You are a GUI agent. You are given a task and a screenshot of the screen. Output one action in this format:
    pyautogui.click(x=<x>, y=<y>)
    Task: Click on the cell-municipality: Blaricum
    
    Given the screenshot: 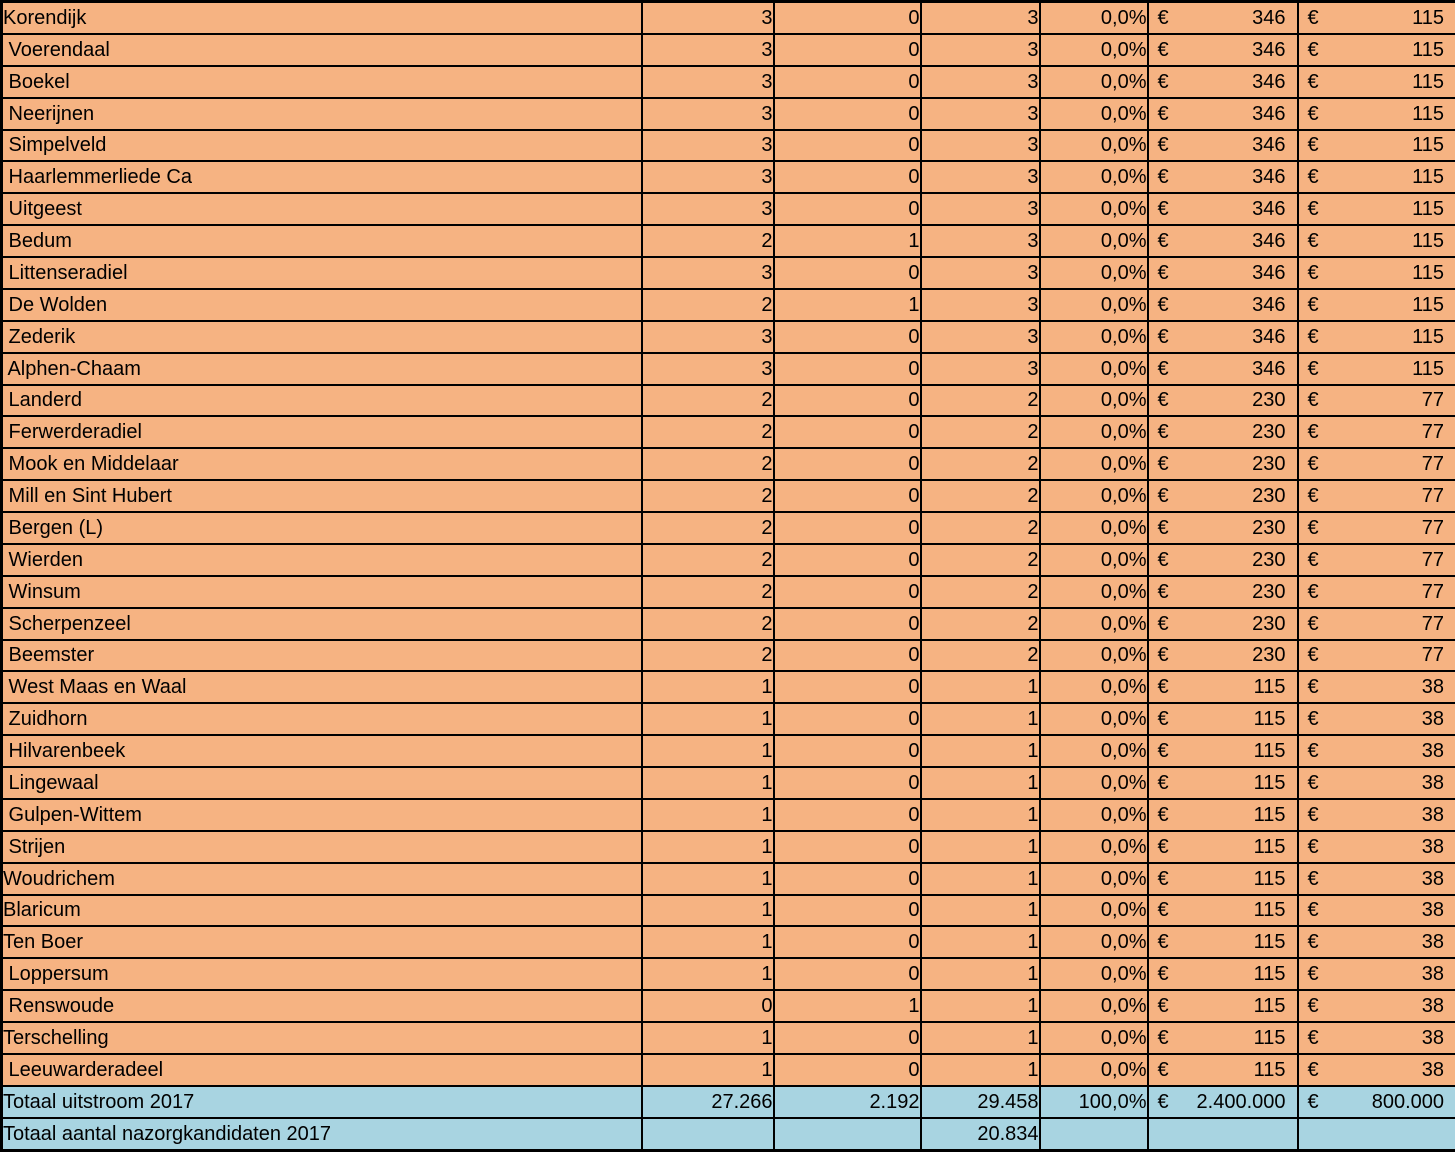 What is the action you would take?
    pyautogui.click(x=321, y=910)
    